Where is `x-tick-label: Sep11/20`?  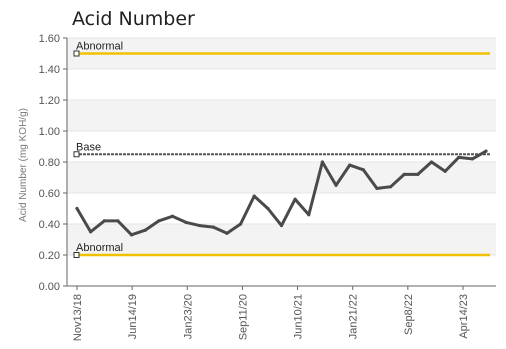
x-tick-label: Sep11/20 is located at coordinates (243, 317).